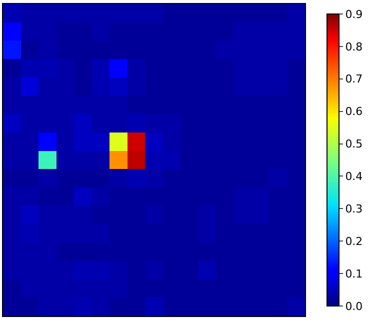 The width and height of the screenshot is (377, 322). What do you see at coordinates (354, 111) in the screenshot?
I see `color-bar-label: 0.6` at bounding box center [354, 111].